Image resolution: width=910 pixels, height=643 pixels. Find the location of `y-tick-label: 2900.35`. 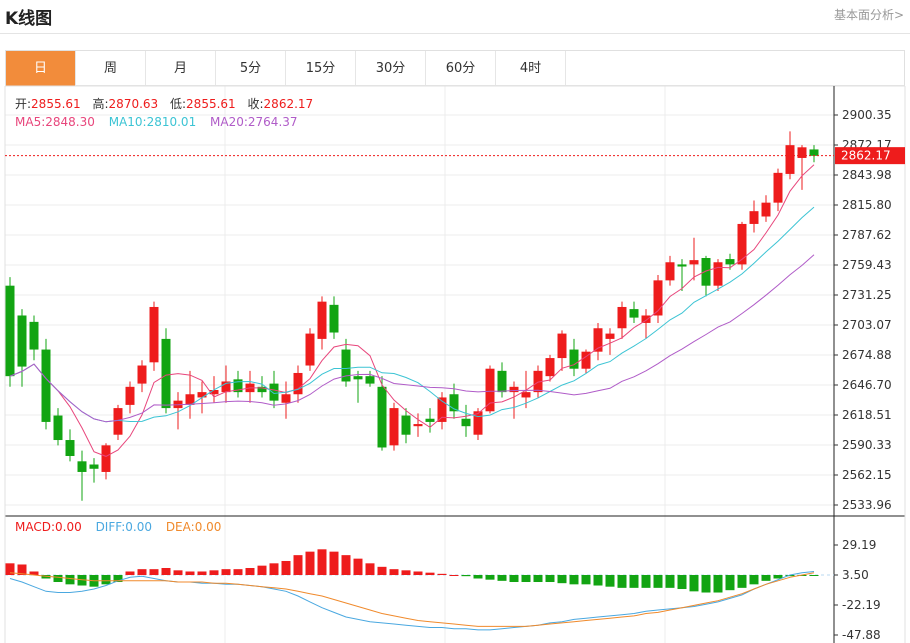

y-tick-label: 2900.35 is located at coordinates (867, 115).